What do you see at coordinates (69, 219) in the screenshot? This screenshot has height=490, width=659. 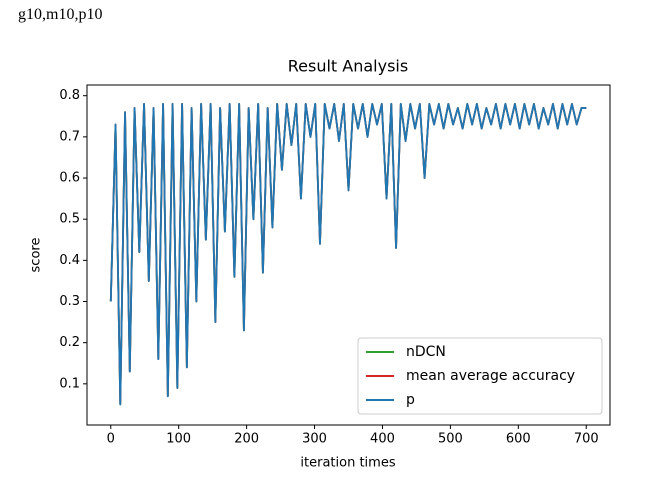 I see `y-tick-label: 0.5` at bounding box center [69, 219].